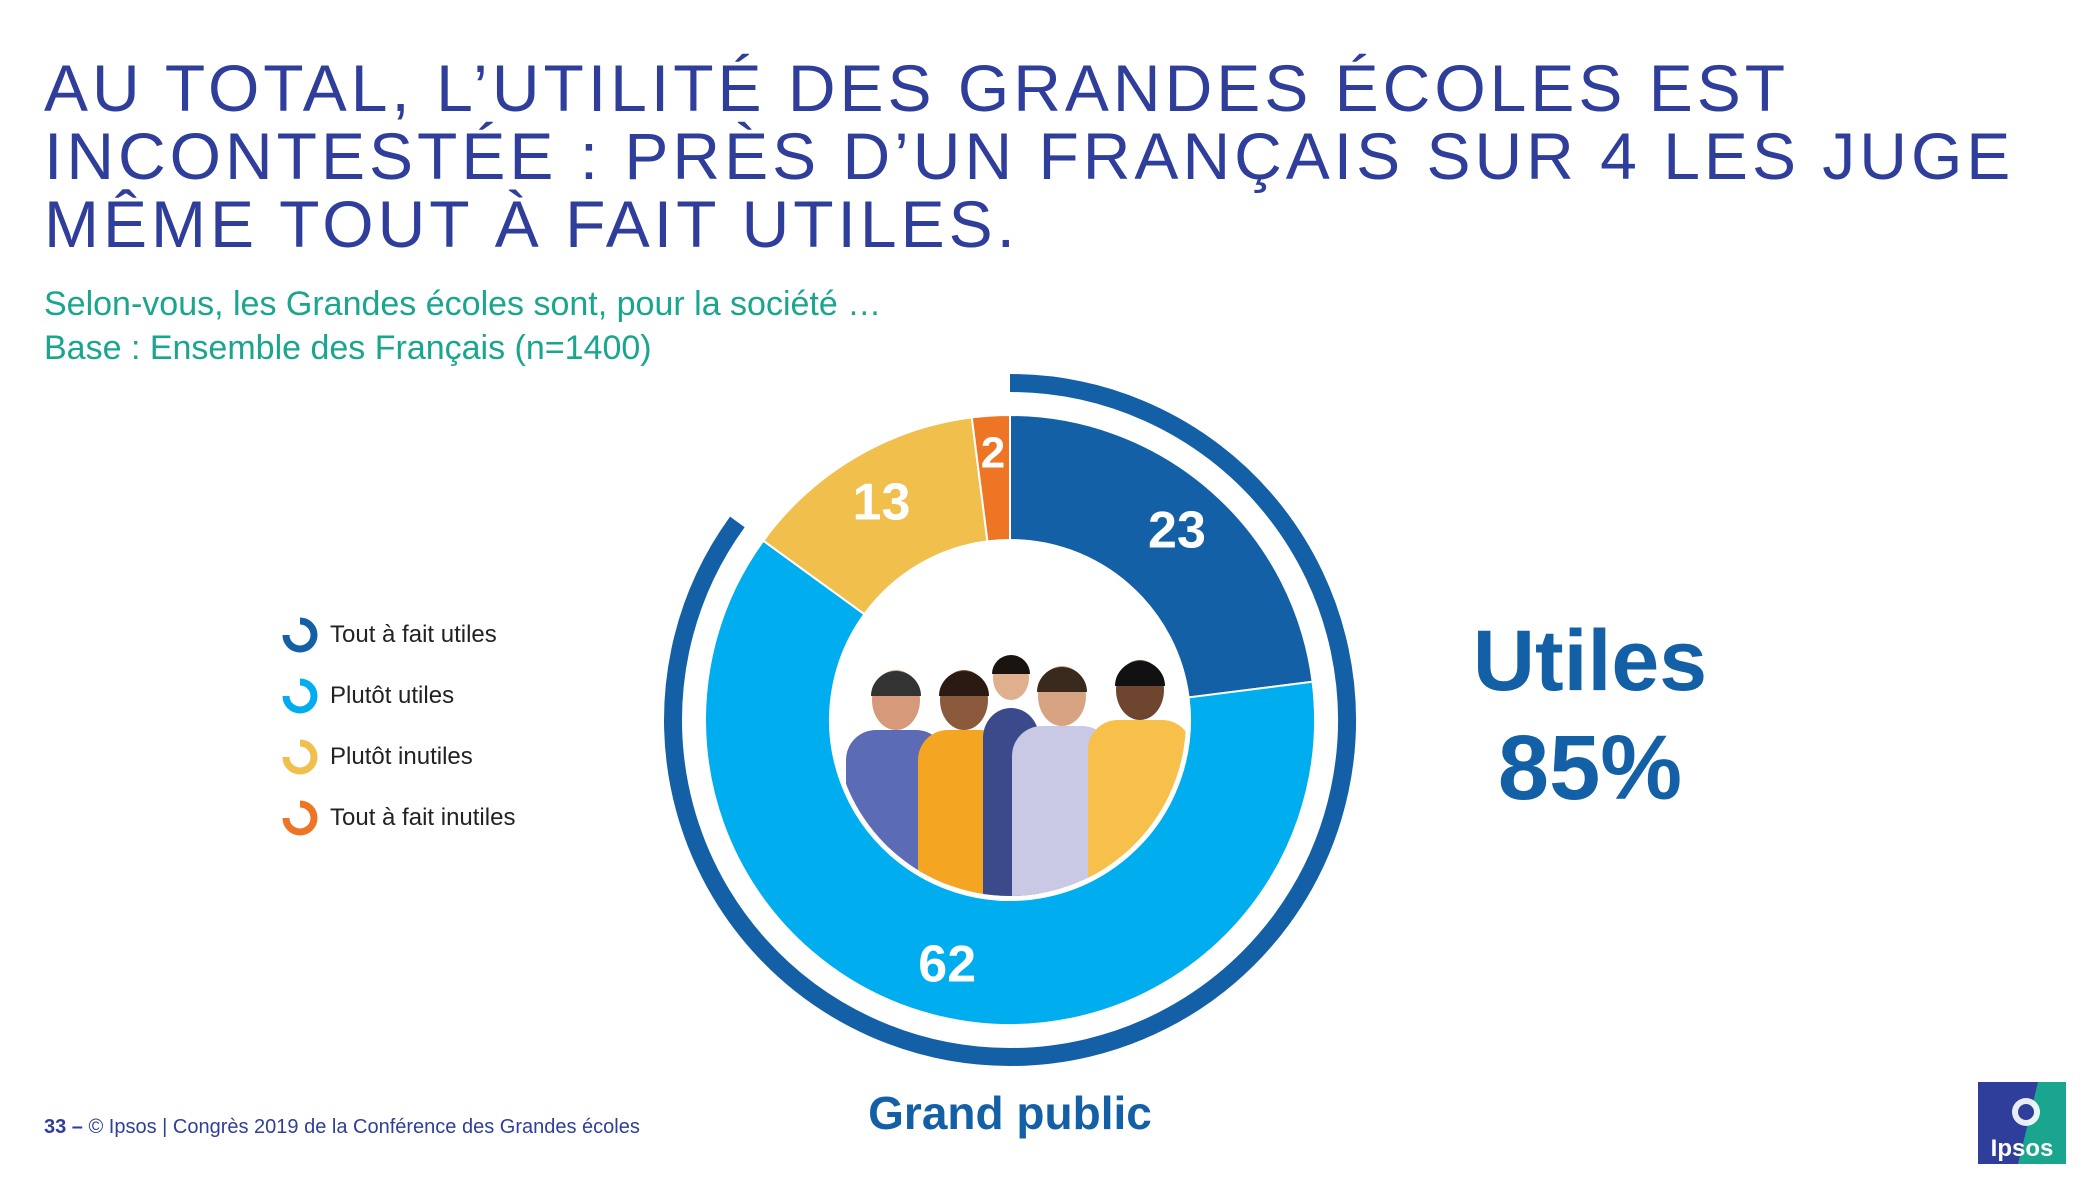  I want to click on chart-caption: Grand public, so click(1010, 1113).